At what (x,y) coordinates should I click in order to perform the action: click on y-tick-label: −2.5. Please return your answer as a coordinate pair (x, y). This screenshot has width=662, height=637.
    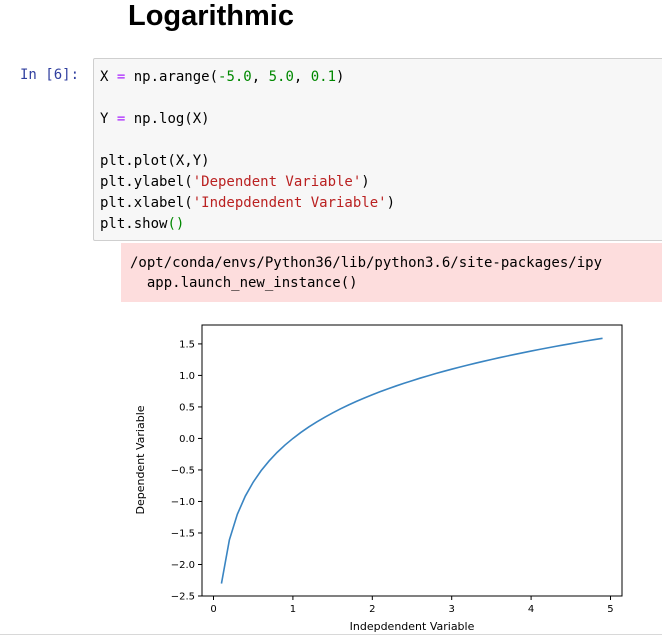
    Looking at the image, I should click on (183, 597).